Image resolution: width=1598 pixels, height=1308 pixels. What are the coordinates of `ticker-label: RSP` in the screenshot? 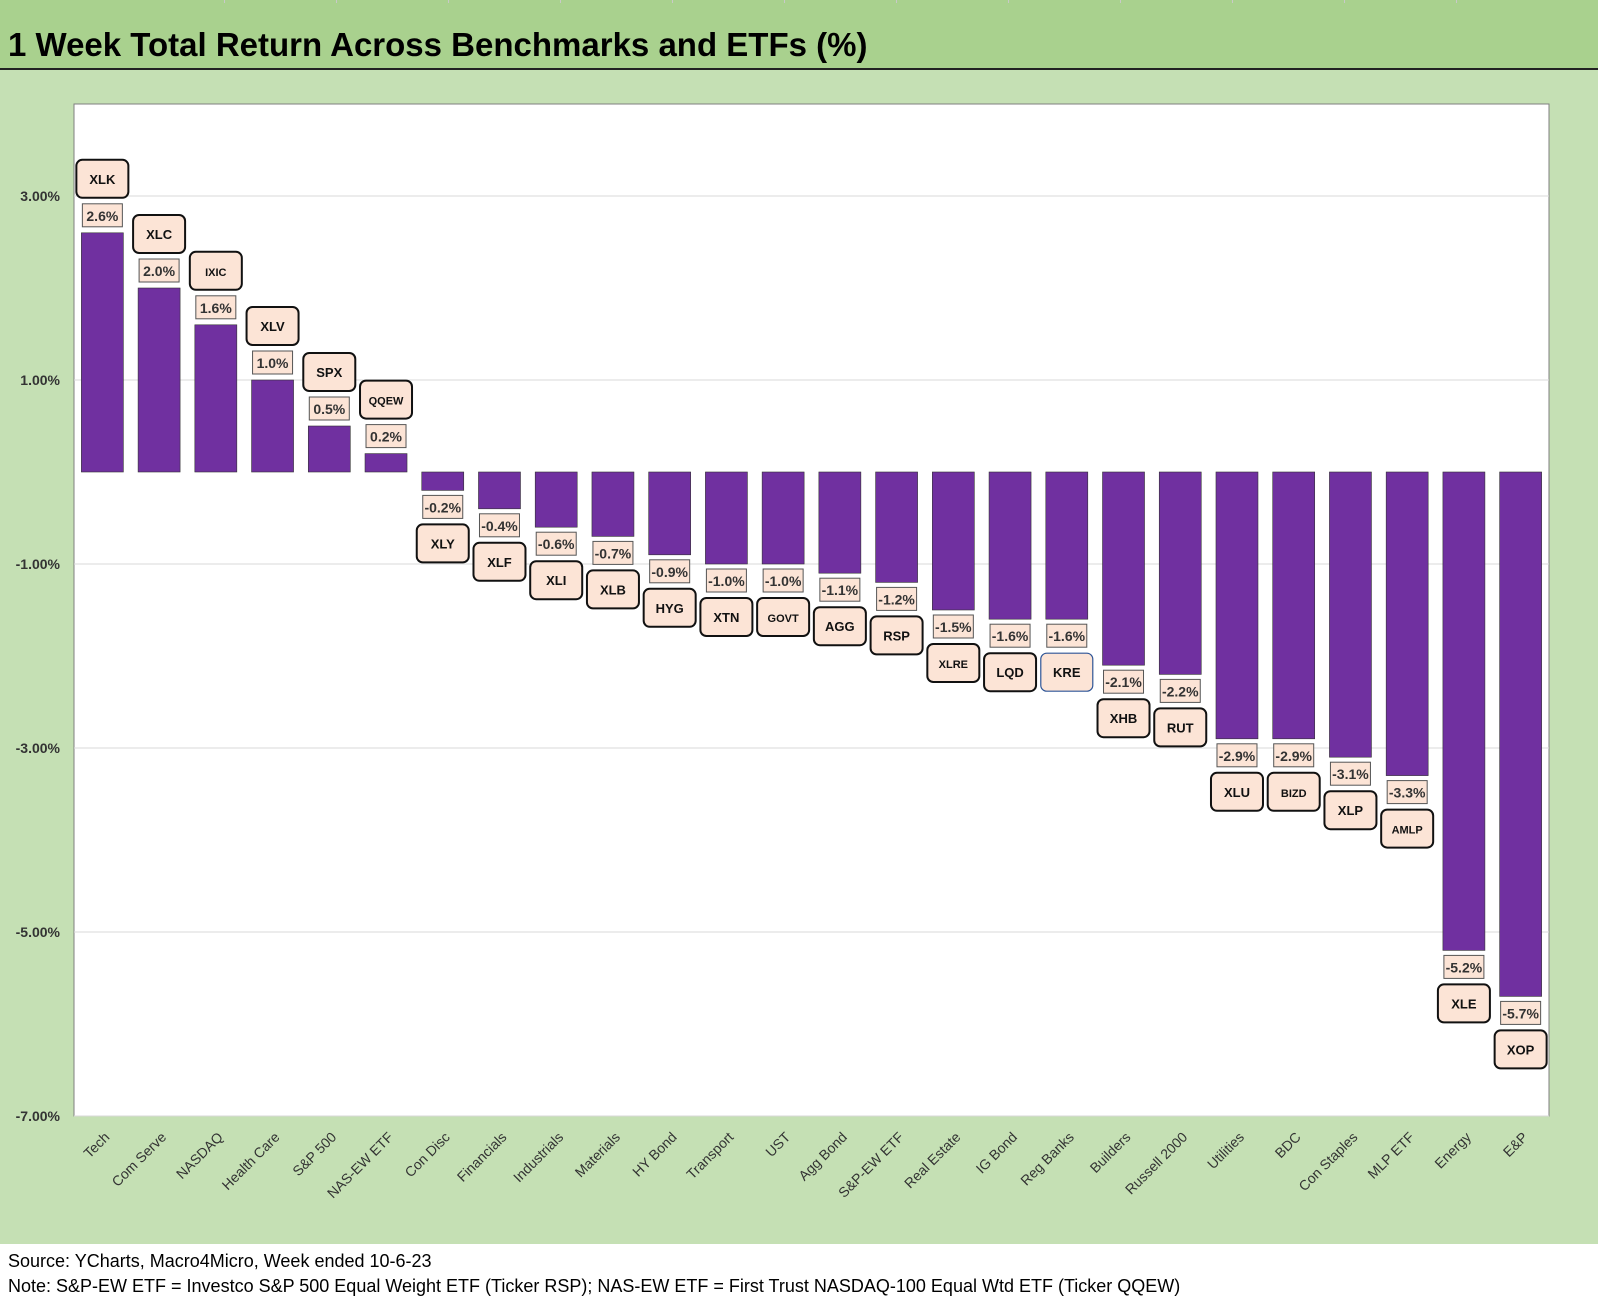 It's located at (896, 635).